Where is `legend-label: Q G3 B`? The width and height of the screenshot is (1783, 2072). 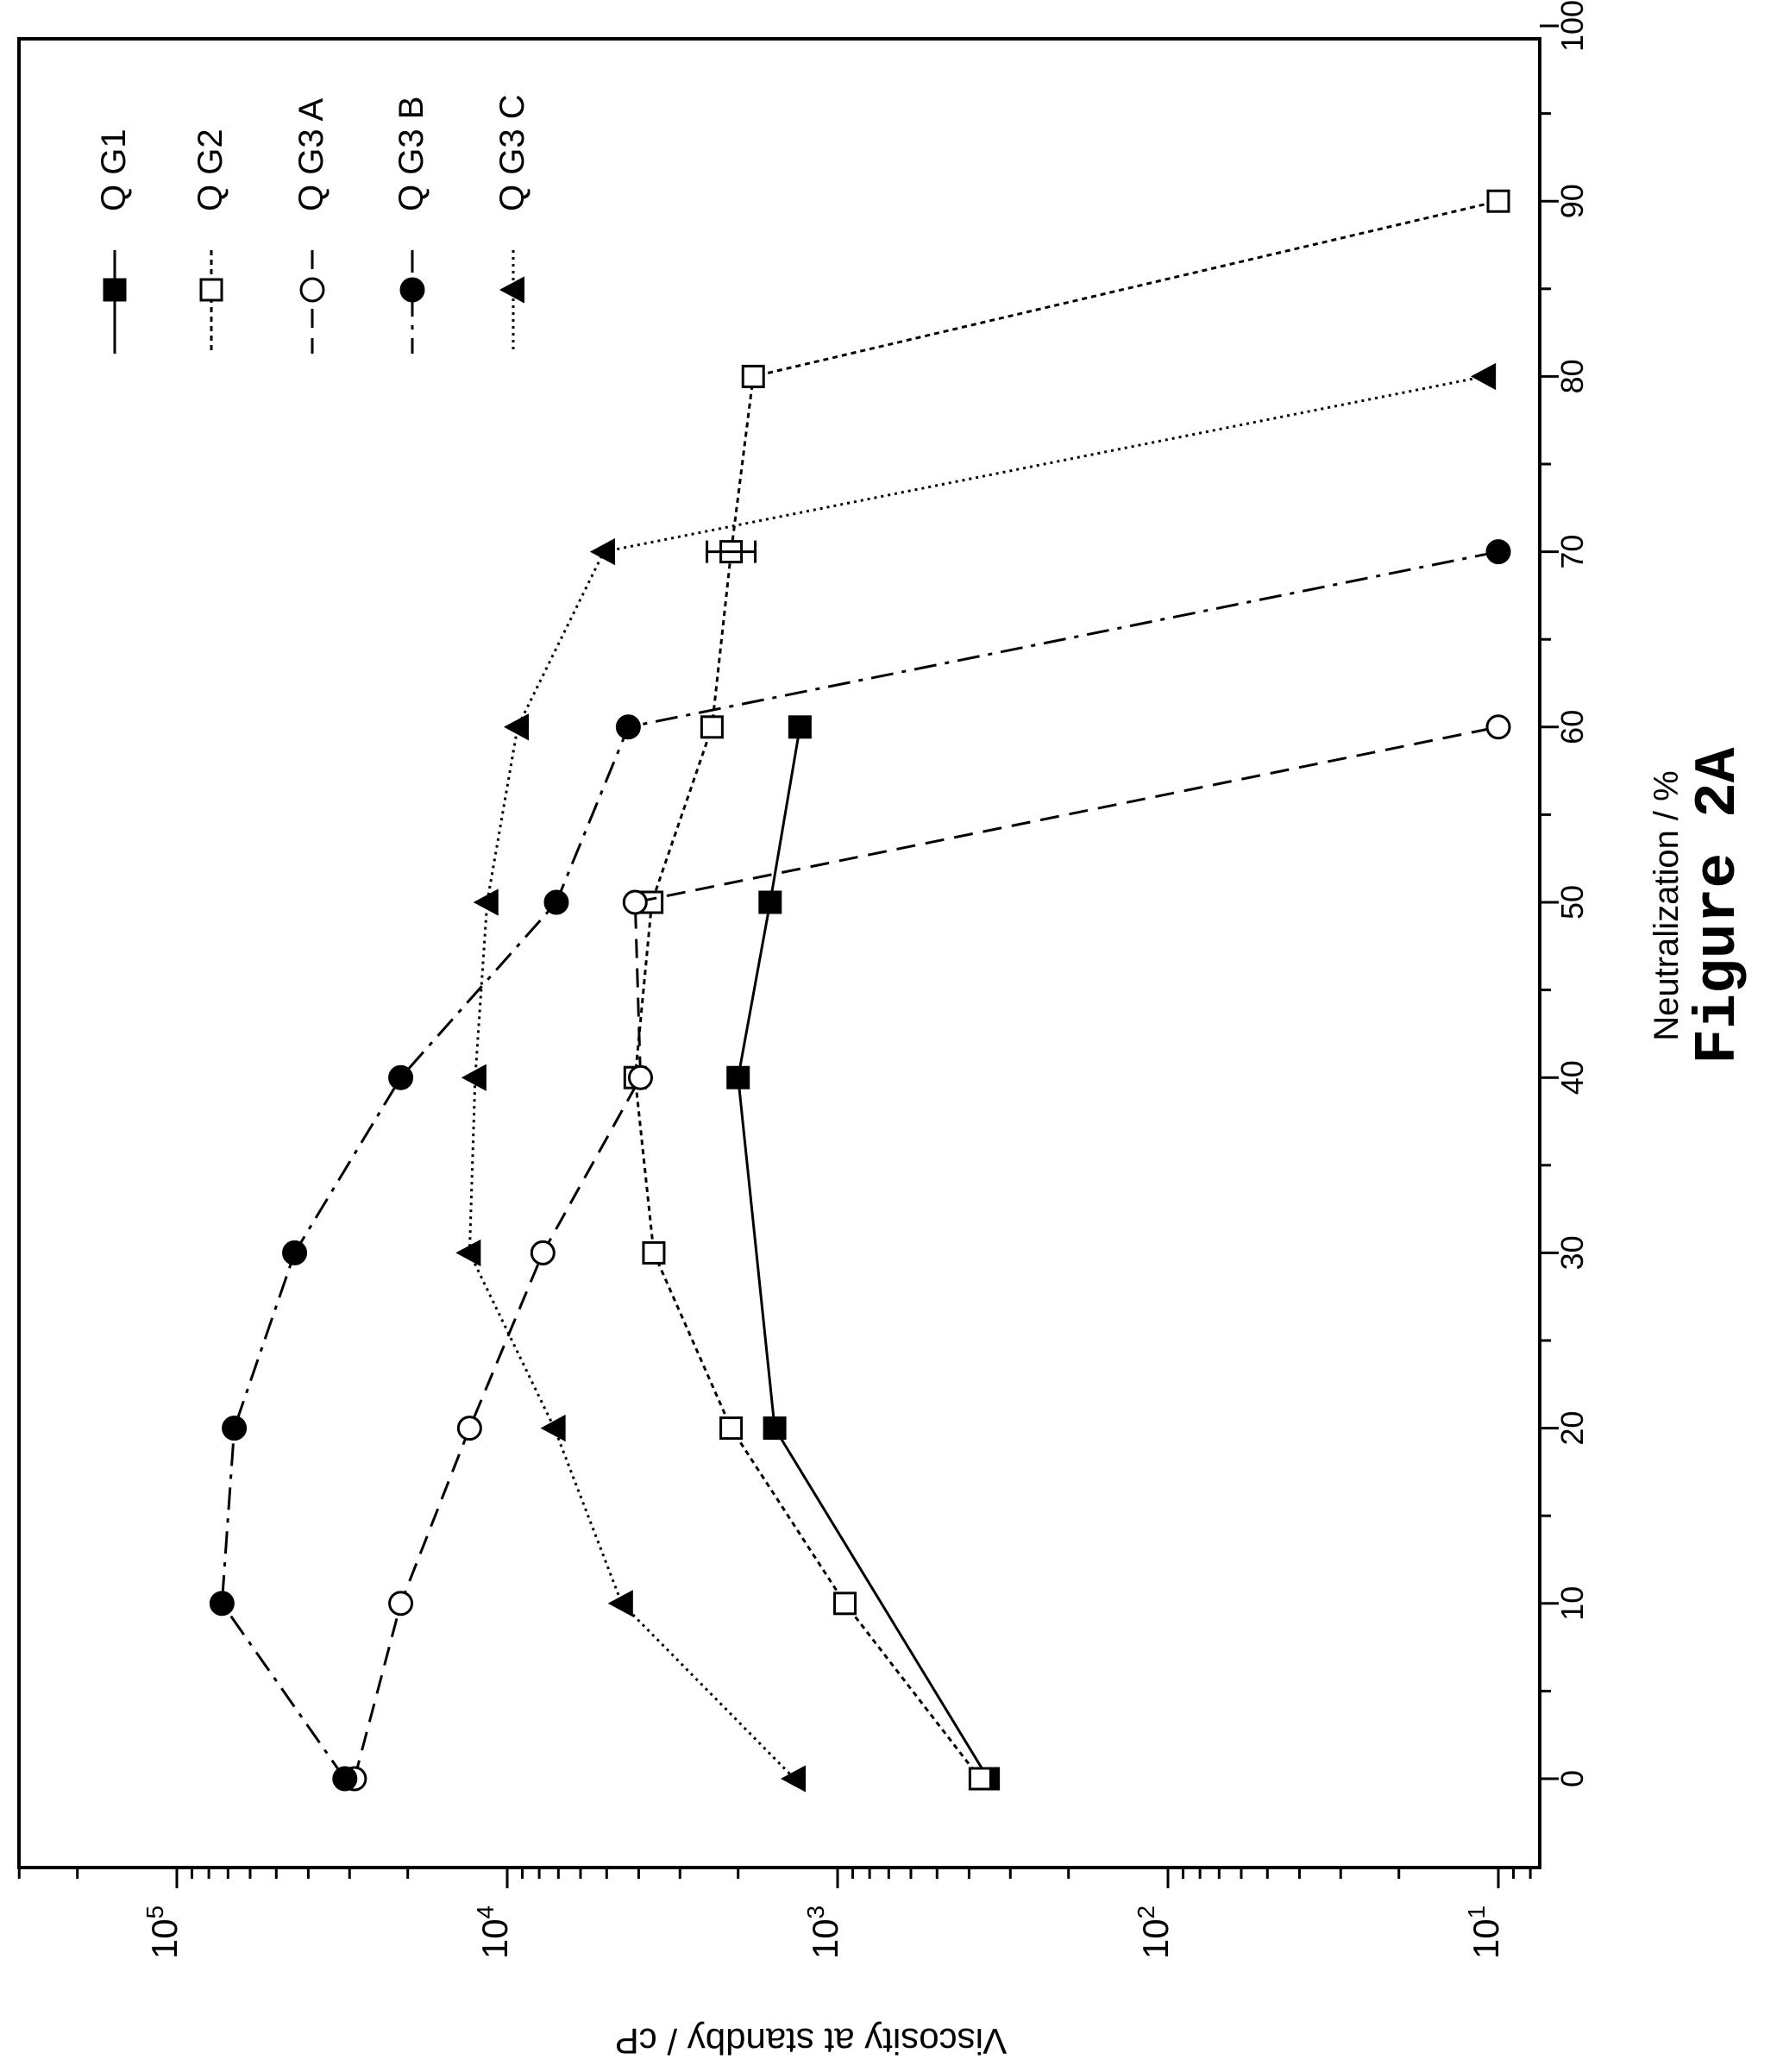
legend-label: Q G3 B is located at coordinates (411, 154).